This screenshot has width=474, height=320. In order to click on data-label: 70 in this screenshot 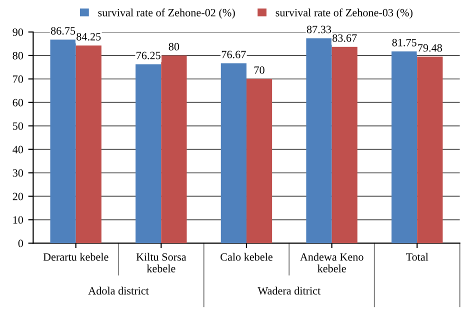, I will do `click(259, 70)`.